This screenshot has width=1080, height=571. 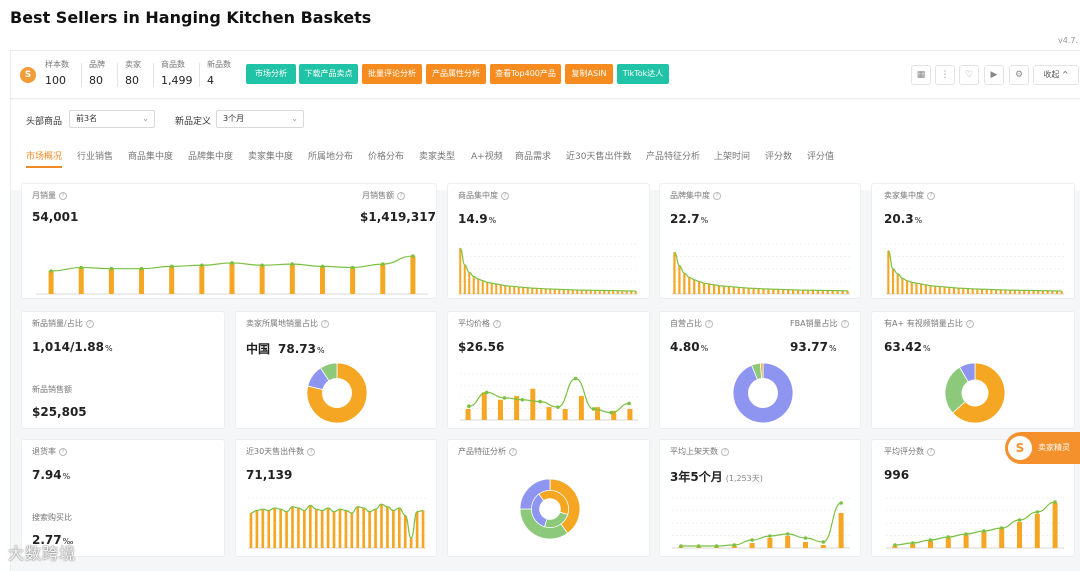 What do you see at coordinates (1019, 75) in the screenshot?
I see `gear-icon: ⚙` at bounding box center [1019, 75].